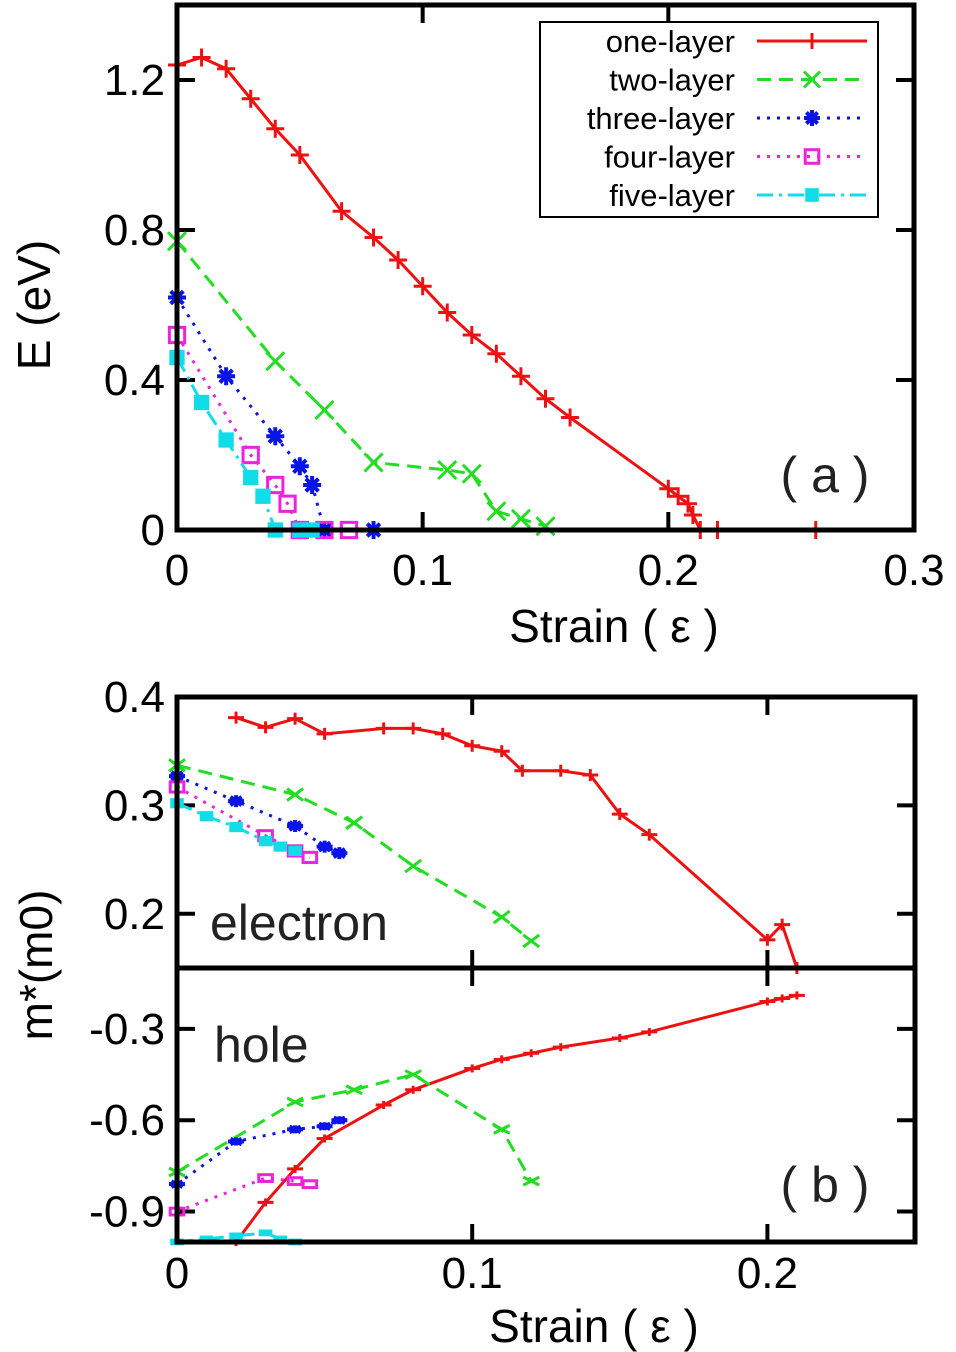 Image resolution: width=956 pixels, height=1352 pixels. Describe the element at coordinates (134, 80) in the screenshot. I see `panel-a-ytick-3-label: 1.2` at that location.